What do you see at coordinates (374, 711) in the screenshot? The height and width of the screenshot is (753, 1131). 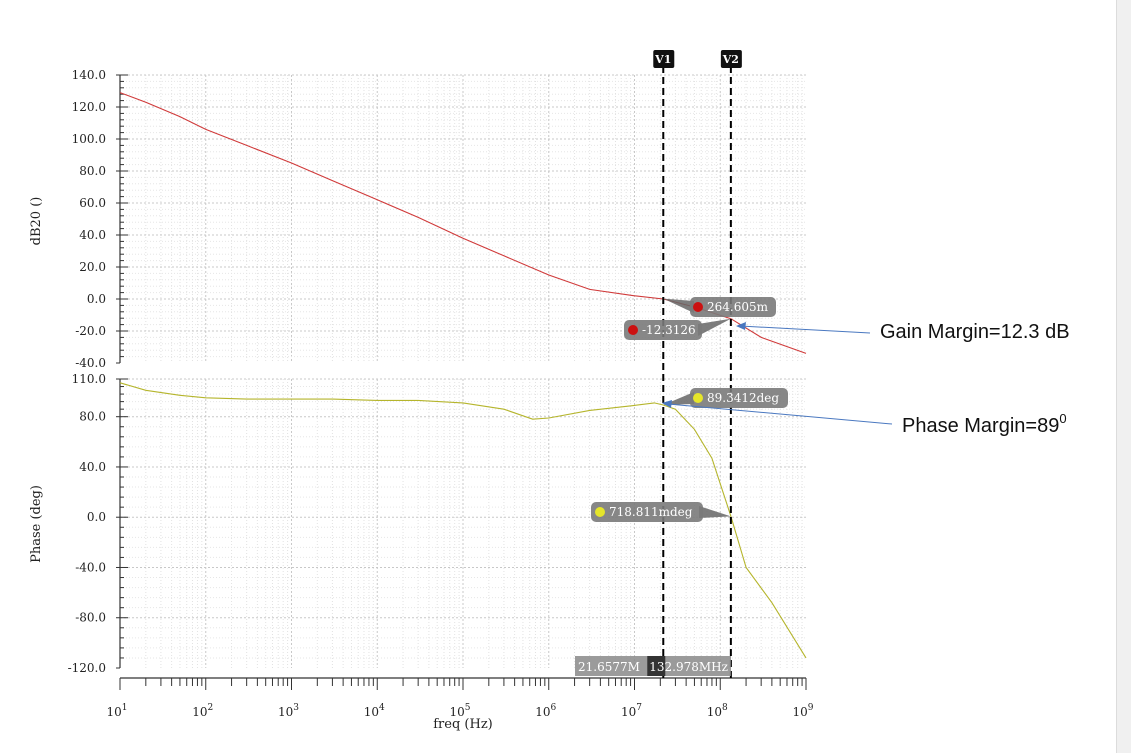 I see `x-tick-label: 10⁴` at bounding box center [374, 711].